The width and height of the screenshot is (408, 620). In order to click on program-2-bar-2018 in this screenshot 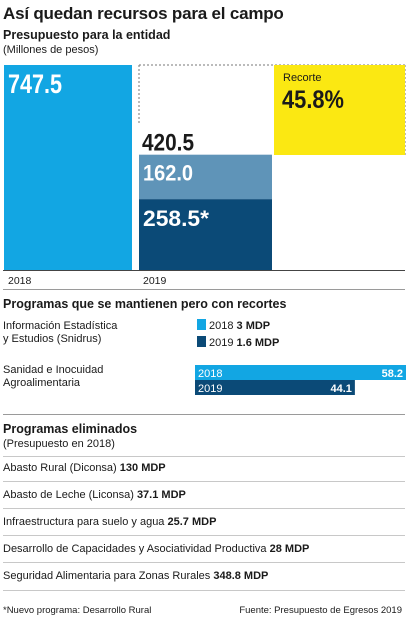, I will do `click(300, 372)`.